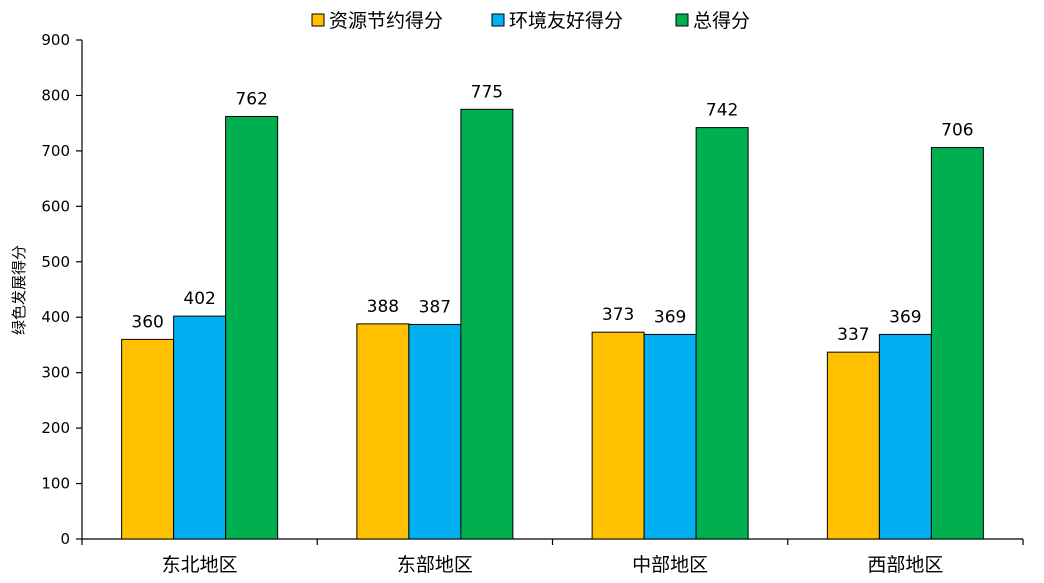 The image size is (1044, 583). What do you see at coordinates (55, 206) in the screenshot?
I see `y-tick-label: 600` at bounding box center [55, 206].